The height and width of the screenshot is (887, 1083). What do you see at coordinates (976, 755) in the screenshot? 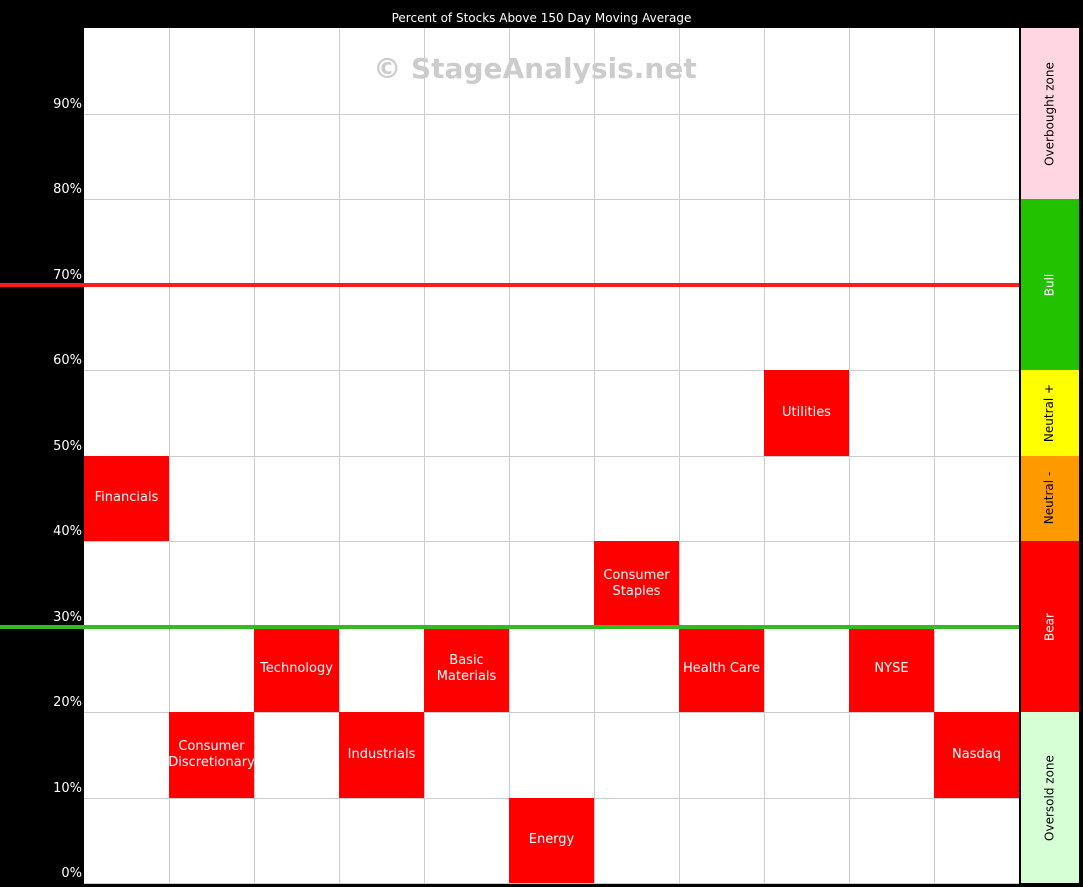
I see `cell: Nasdaq` at bounding box center [976, 755].